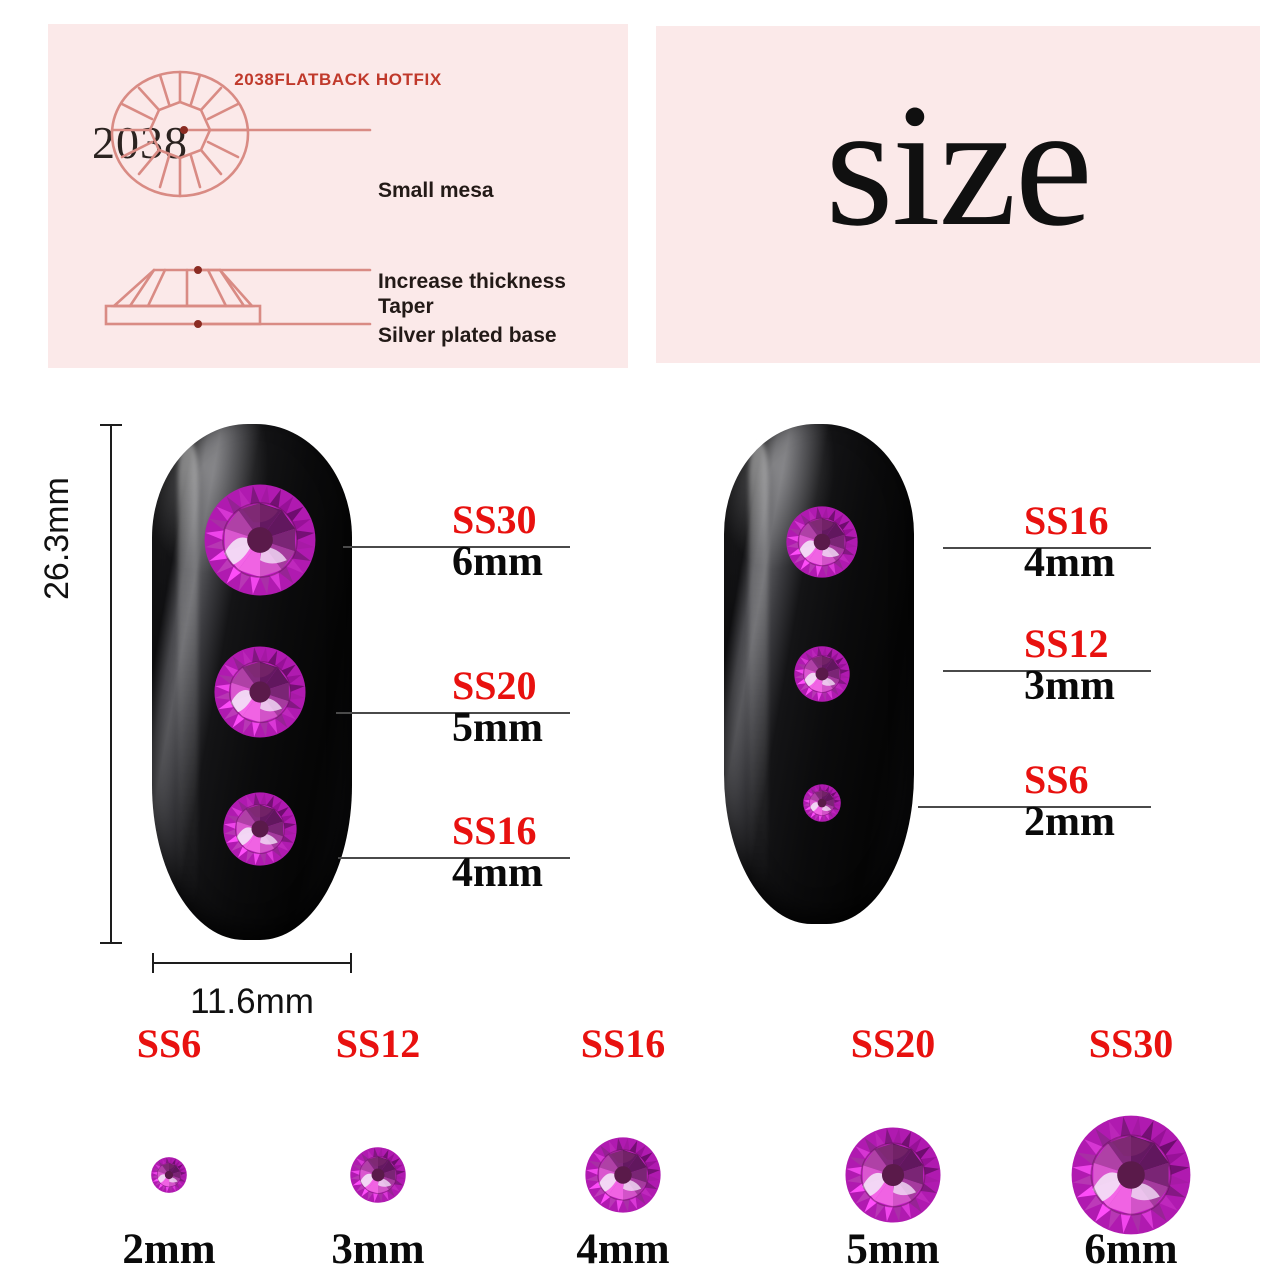  What do you see at coordinates (169, 1150) in the screenshot?
I see `size-item-ss6: SS6 2mm` at bounding box center [169, 1150].